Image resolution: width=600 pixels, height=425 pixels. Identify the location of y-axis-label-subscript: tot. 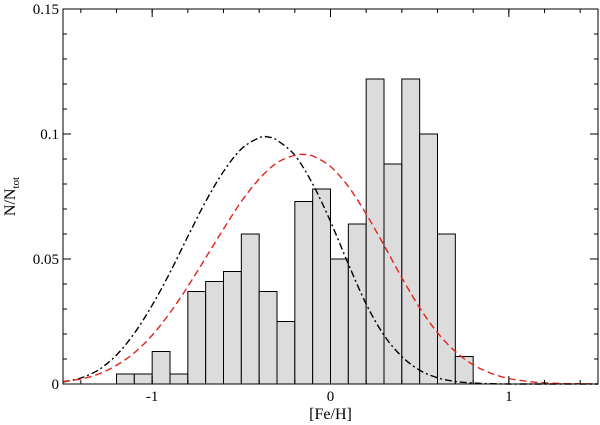
(16, 183).